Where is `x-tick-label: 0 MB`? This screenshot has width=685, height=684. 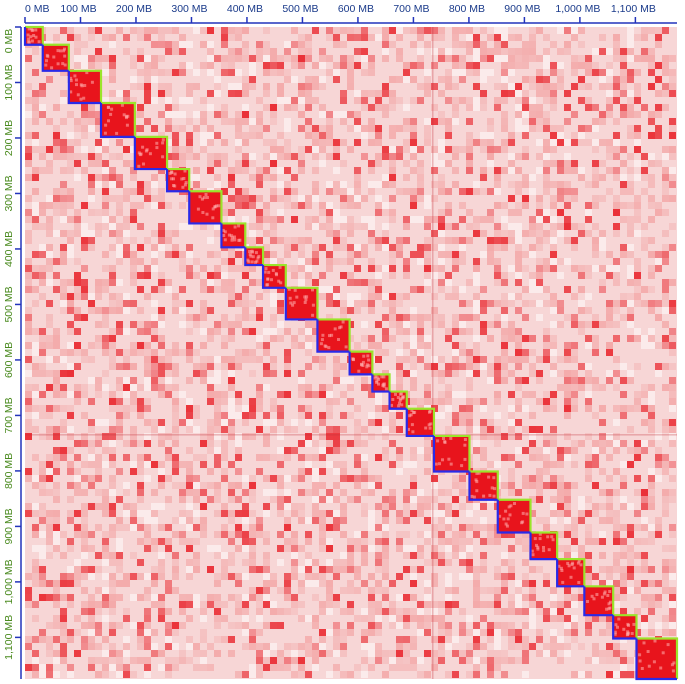
x-tick-label: 0 MB is located at coordinates (37, 9).